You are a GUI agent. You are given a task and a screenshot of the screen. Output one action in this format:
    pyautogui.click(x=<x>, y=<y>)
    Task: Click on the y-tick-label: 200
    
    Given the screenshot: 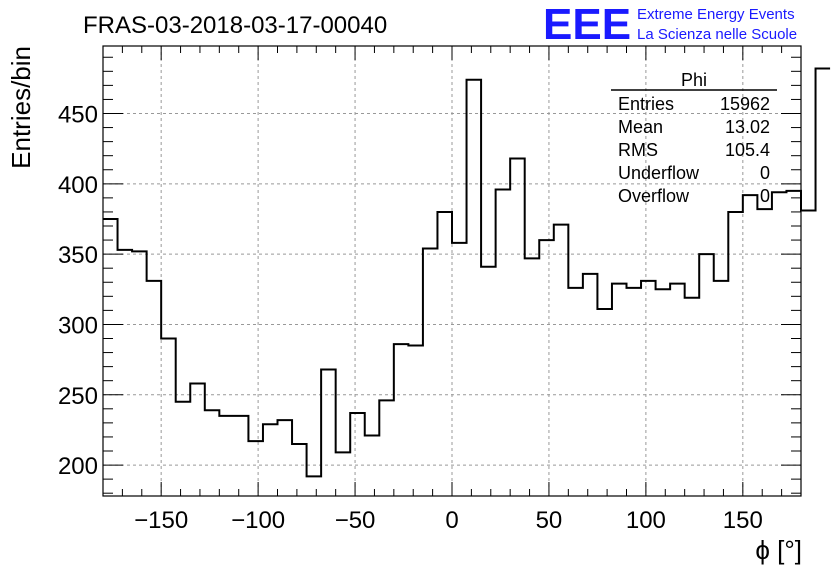 What is the action you would take?
    pyautogui.click(x=78, y=466)
    